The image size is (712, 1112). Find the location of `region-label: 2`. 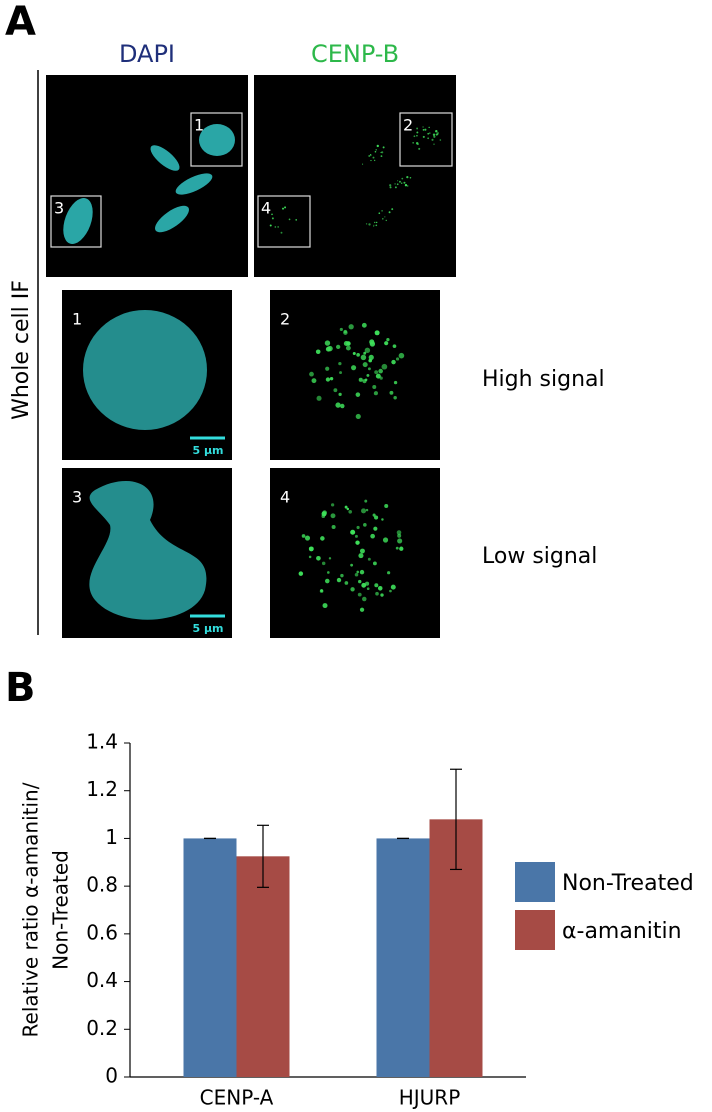

region-label: 2 is located at coordinates (408, 125).